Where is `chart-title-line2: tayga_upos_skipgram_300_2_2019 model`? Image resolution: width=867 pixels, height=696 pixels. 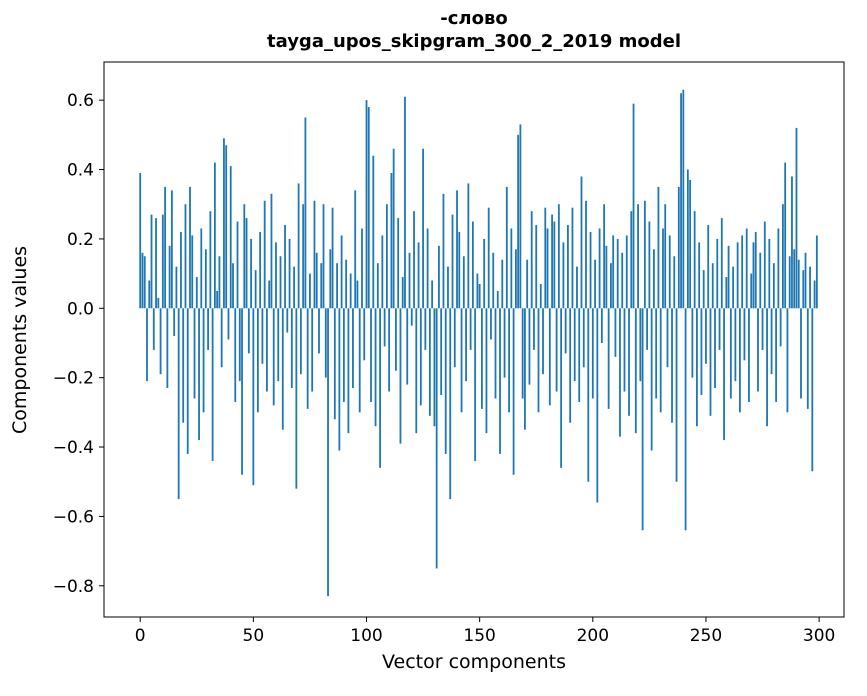
chart-title-line2: tayga_upos_skipgram_300_2_2019 model is located at coordinates (474, 41).